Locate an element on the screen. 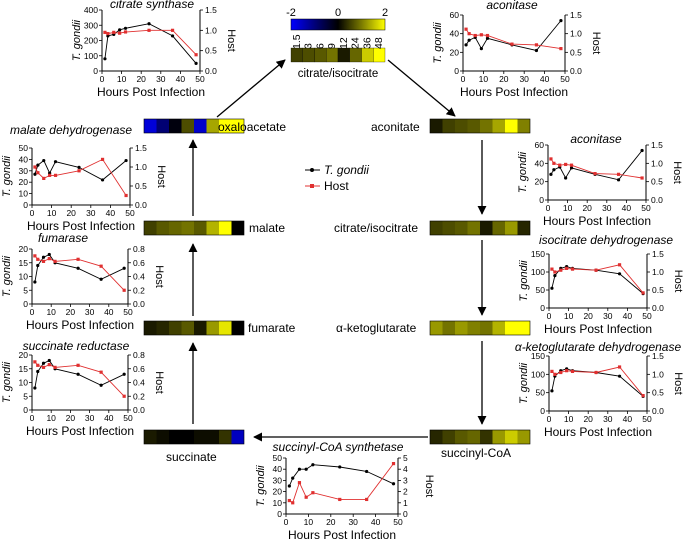  x-tick-label: 30 is located at coordinates (524, 79).